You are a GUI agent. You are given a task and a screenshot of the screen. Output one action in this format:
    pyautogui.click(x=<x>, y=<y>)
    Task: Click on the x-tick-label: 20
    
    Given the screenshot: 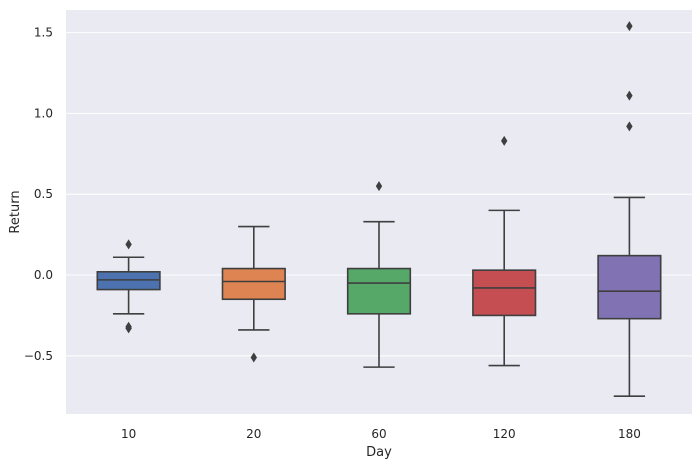 What is the action you would take?
    pyautogui.click(x=253, y=434)
    